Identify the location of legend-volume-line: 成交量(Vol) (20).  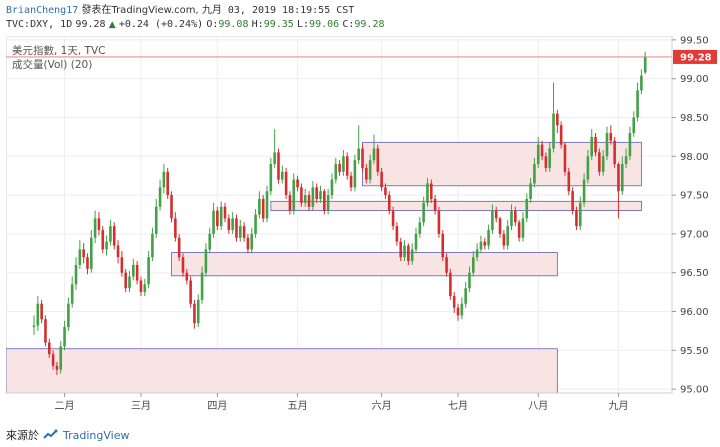
(52, 65).